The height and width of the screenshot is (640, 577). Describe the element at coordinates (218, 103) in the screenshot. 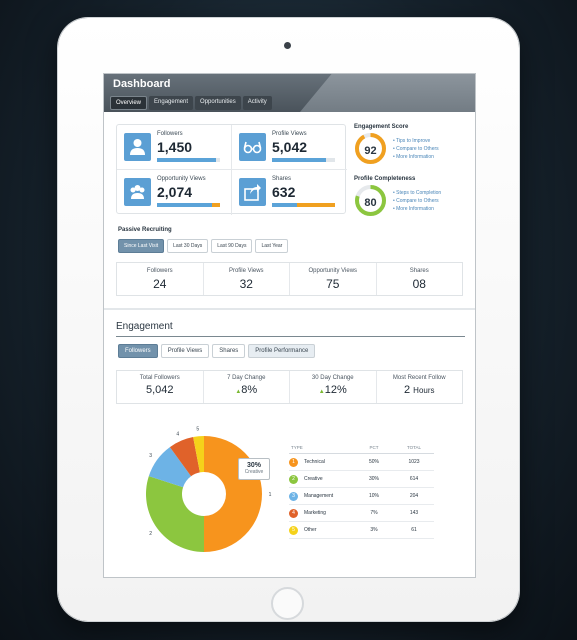

I see `tab-opportunities: Opportunities` at that location.